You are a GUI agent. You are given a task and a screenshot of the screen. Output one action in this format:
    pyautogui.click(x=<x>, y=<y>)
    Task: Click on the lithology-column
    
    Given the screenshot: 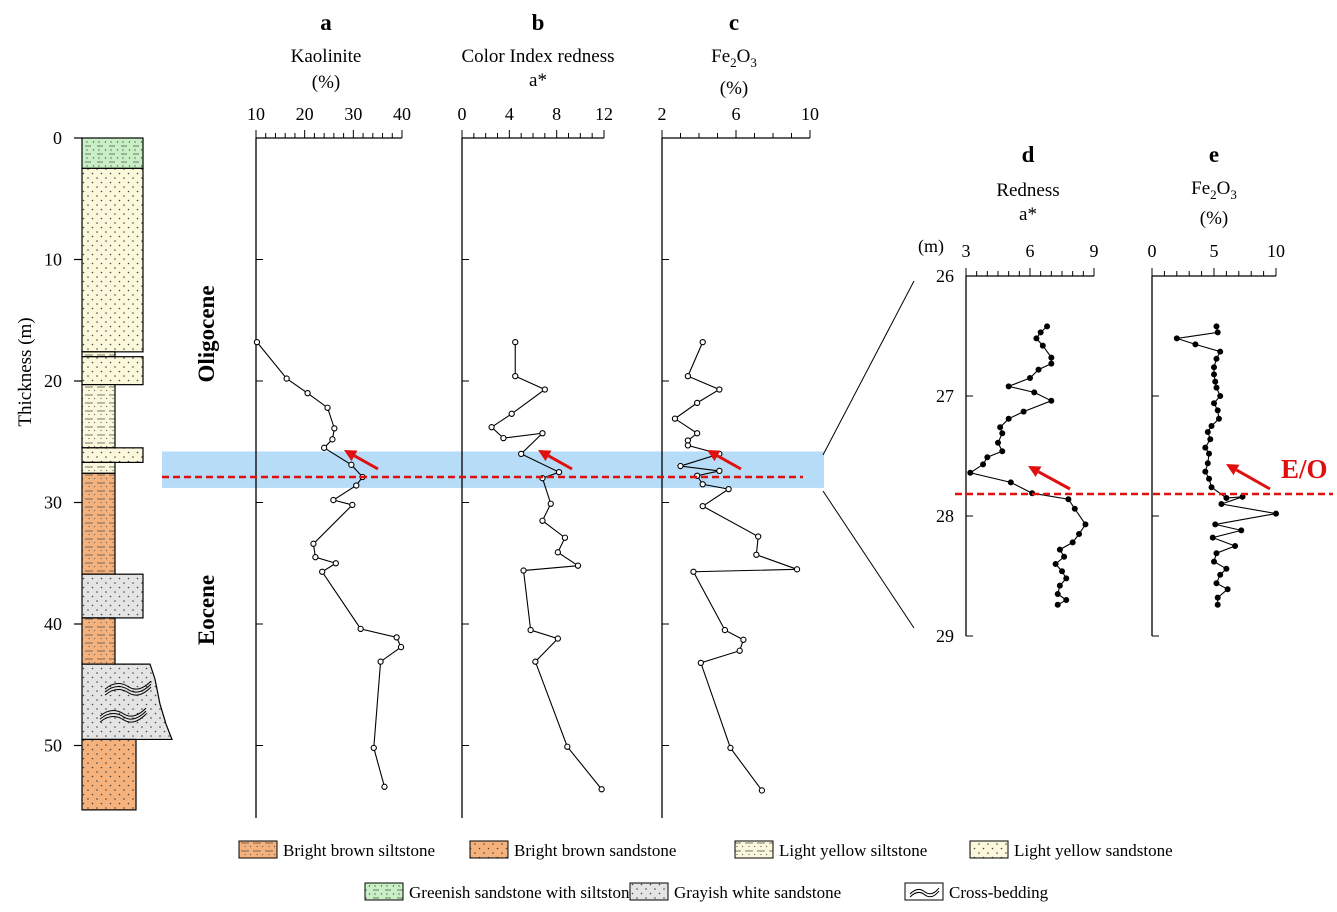 What is the action you would take?
    pyautogui.click(x=127, y=474)
    